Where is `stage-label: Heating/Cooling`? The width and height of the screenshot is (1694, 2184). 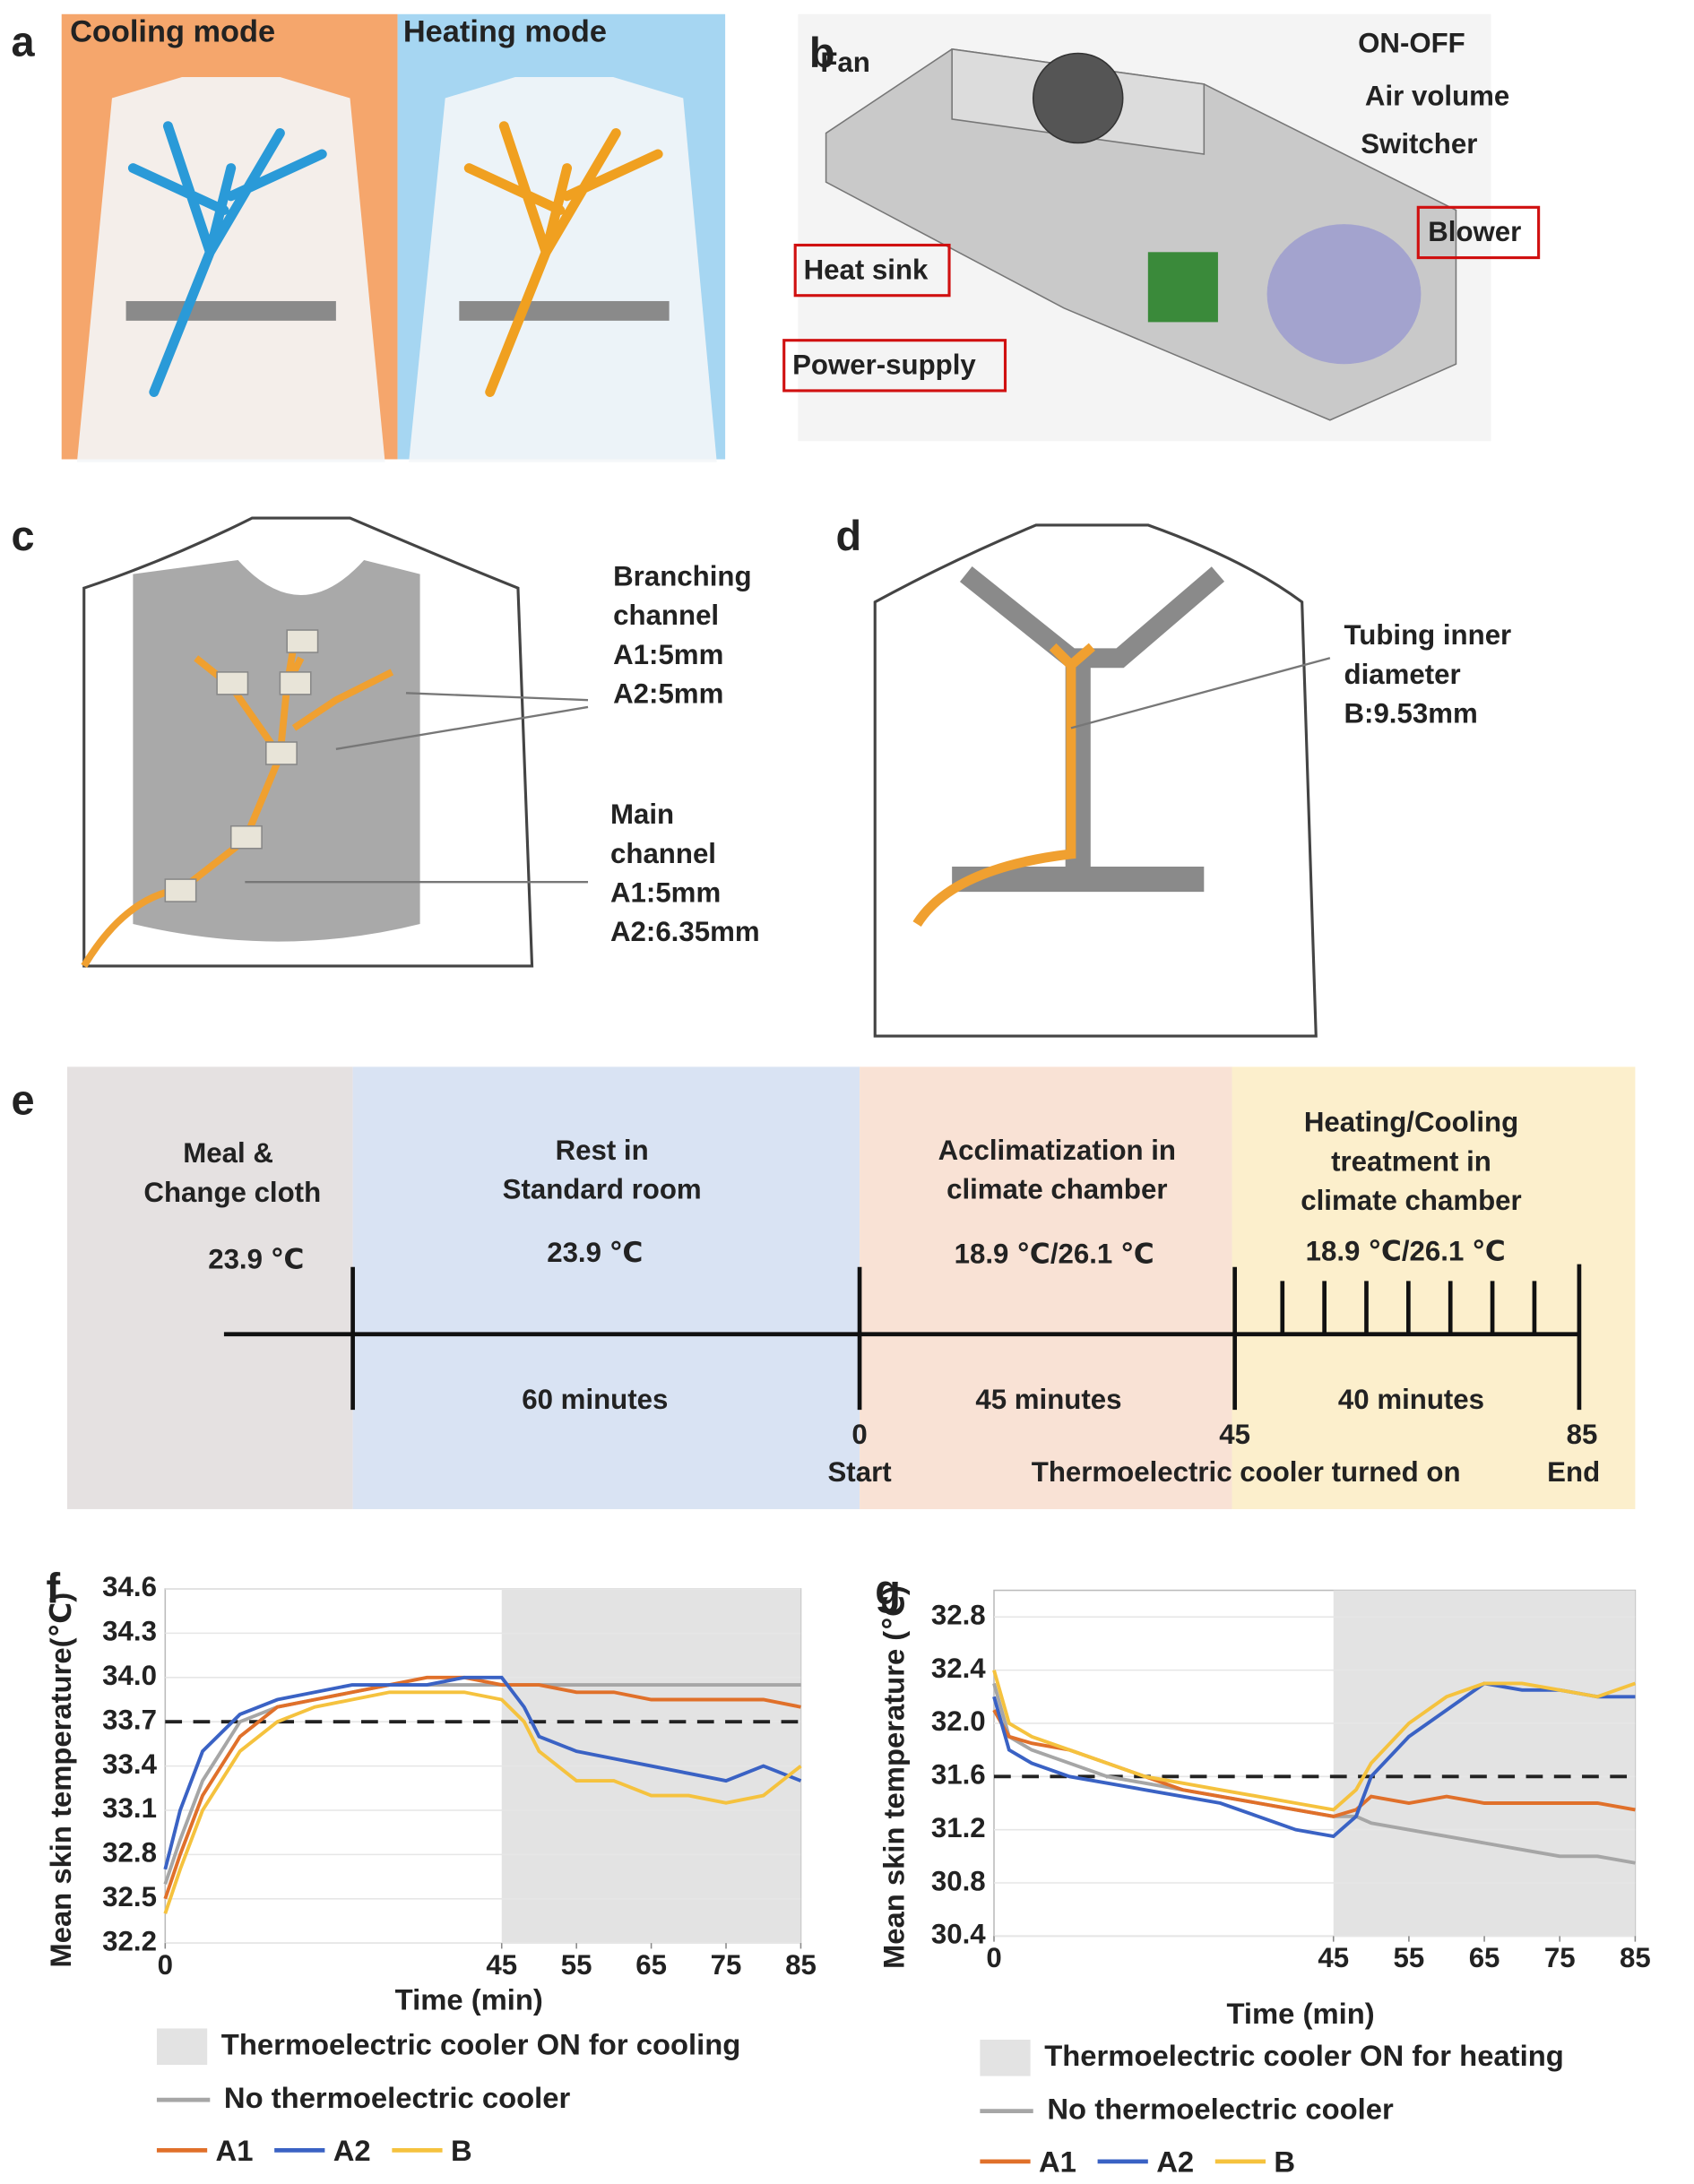 stage-label: Heating/Cooling is located at coordinates (1411, 1122).